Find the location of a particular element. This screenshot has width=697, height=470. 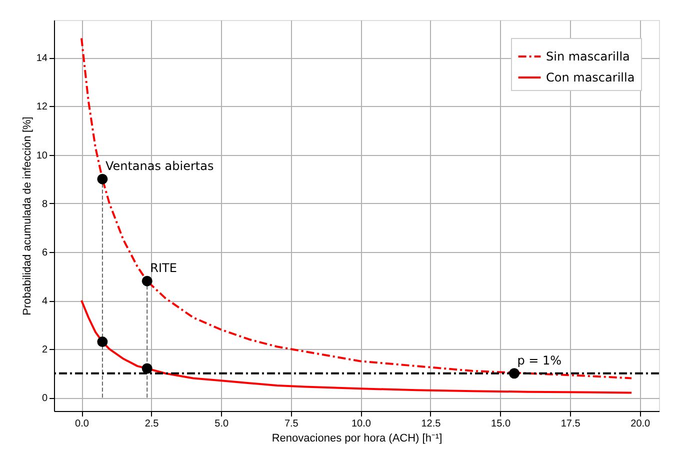

y-tick-label: 8 is located at coordinates (45, 204).